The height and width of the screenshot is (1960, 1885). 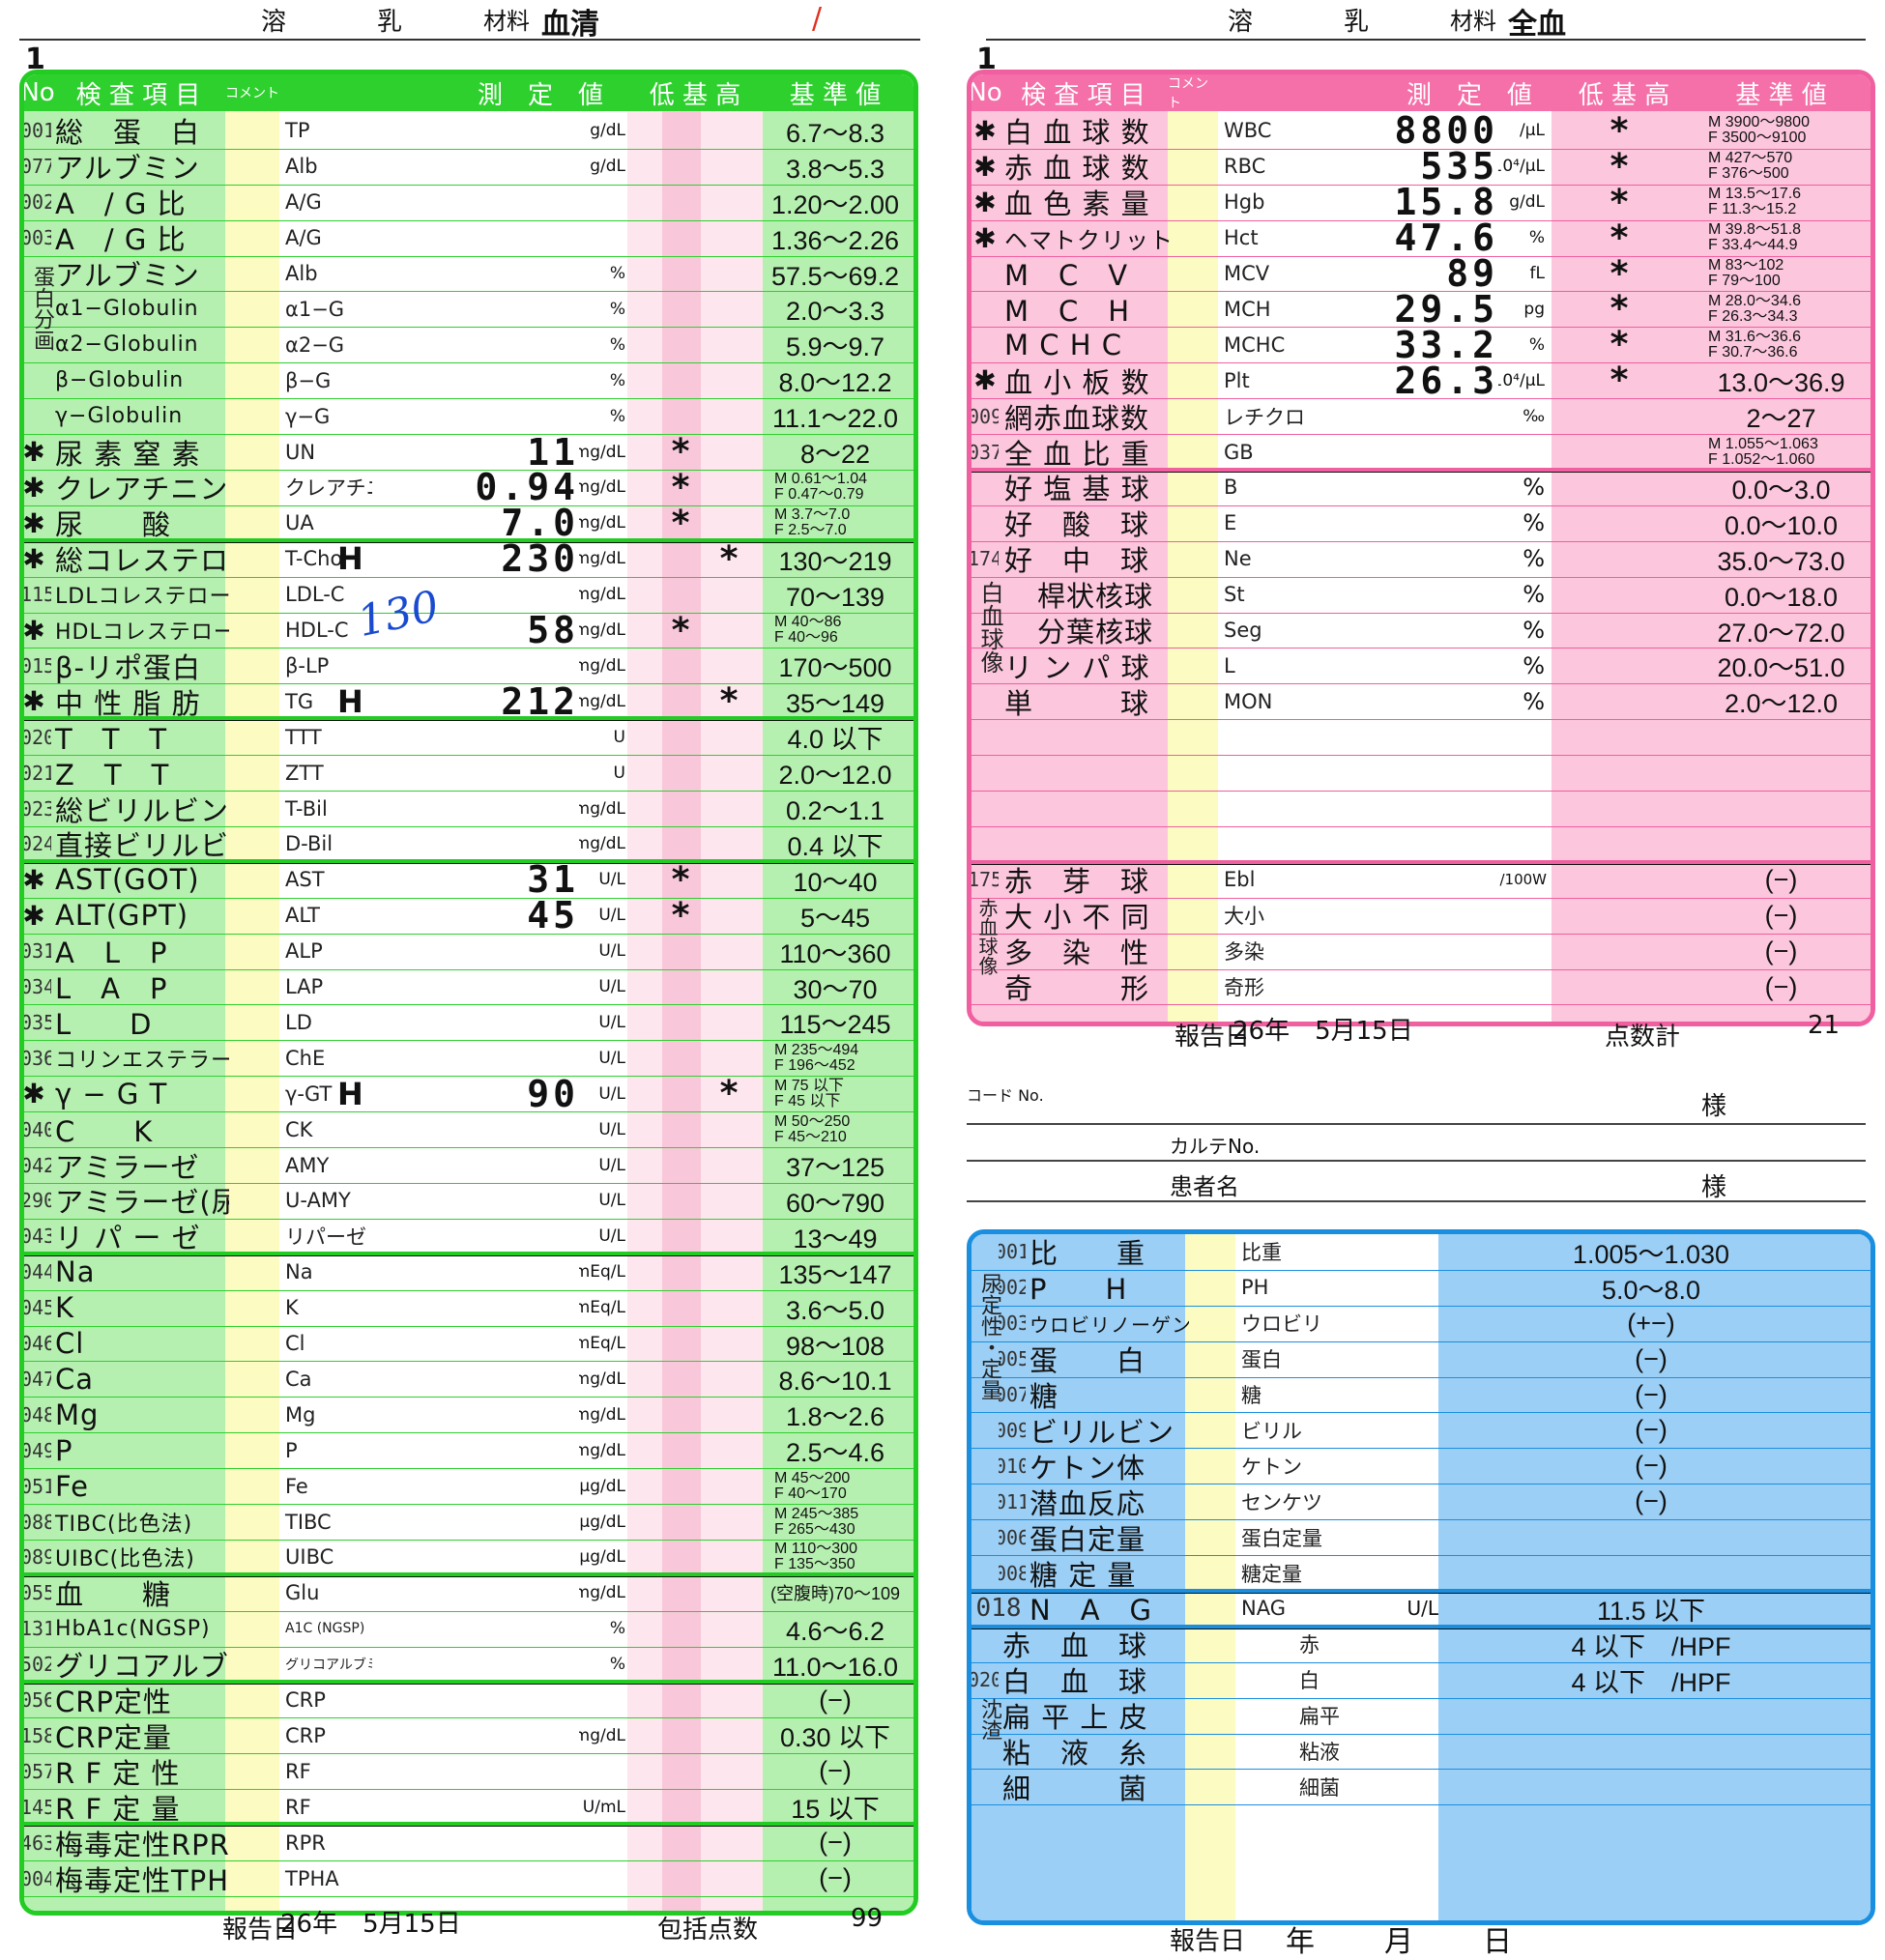 I want to click on ref-range: 27.0〜72.0, so click(x=1781, y=633).